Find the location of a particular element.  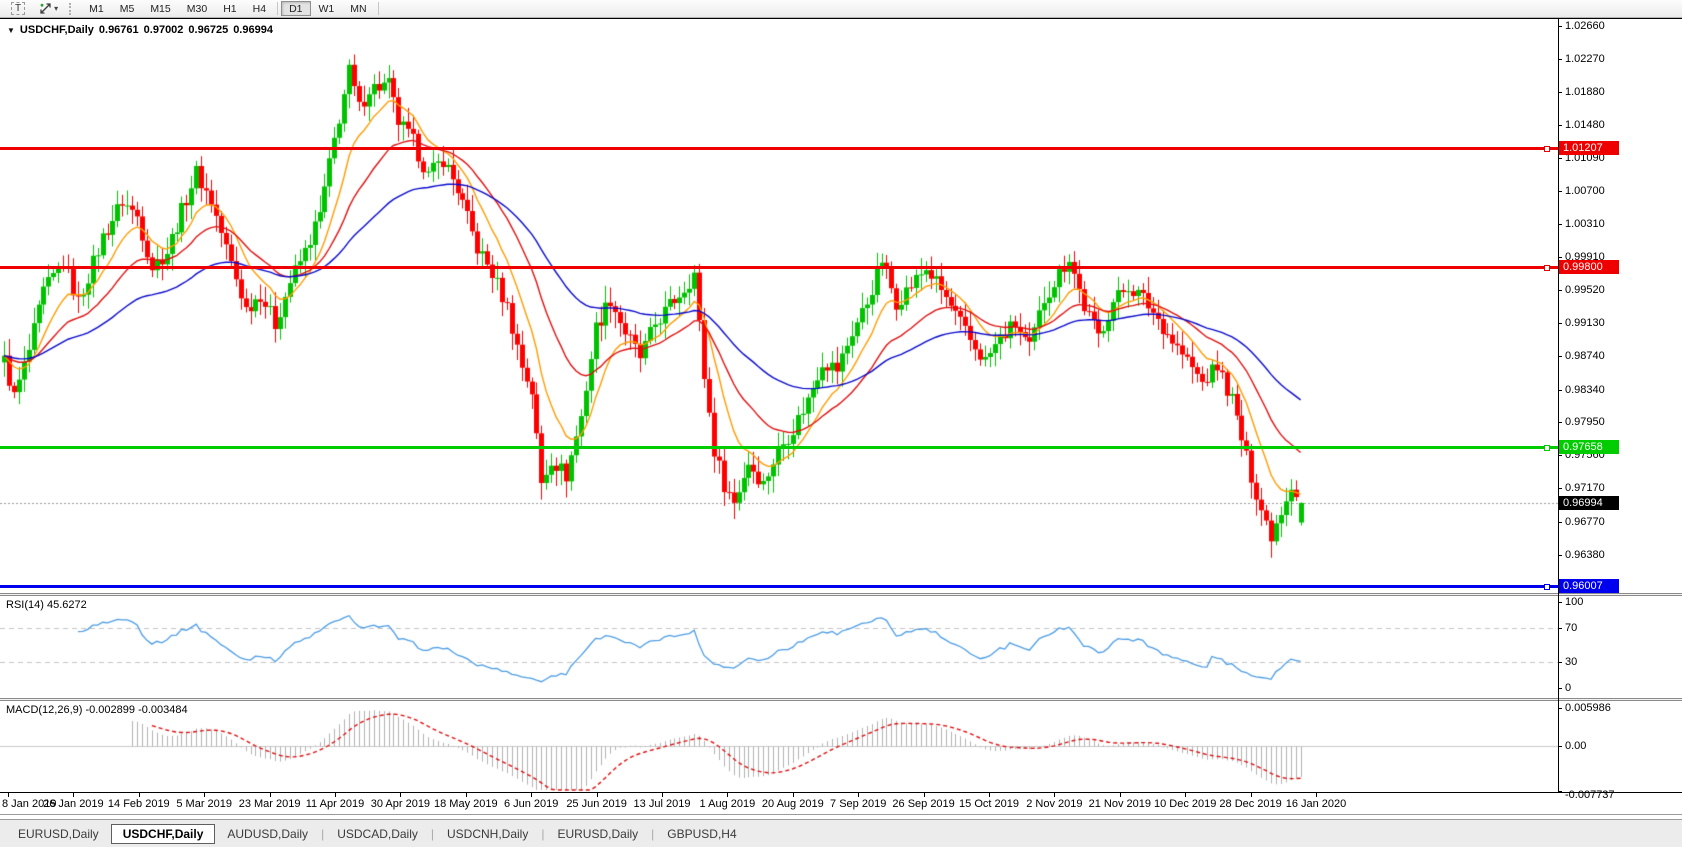

timeframe-button-group: M1 M5 M15 M30 H1 H4 D1 W1 MN is located at coordinates (231, 8).